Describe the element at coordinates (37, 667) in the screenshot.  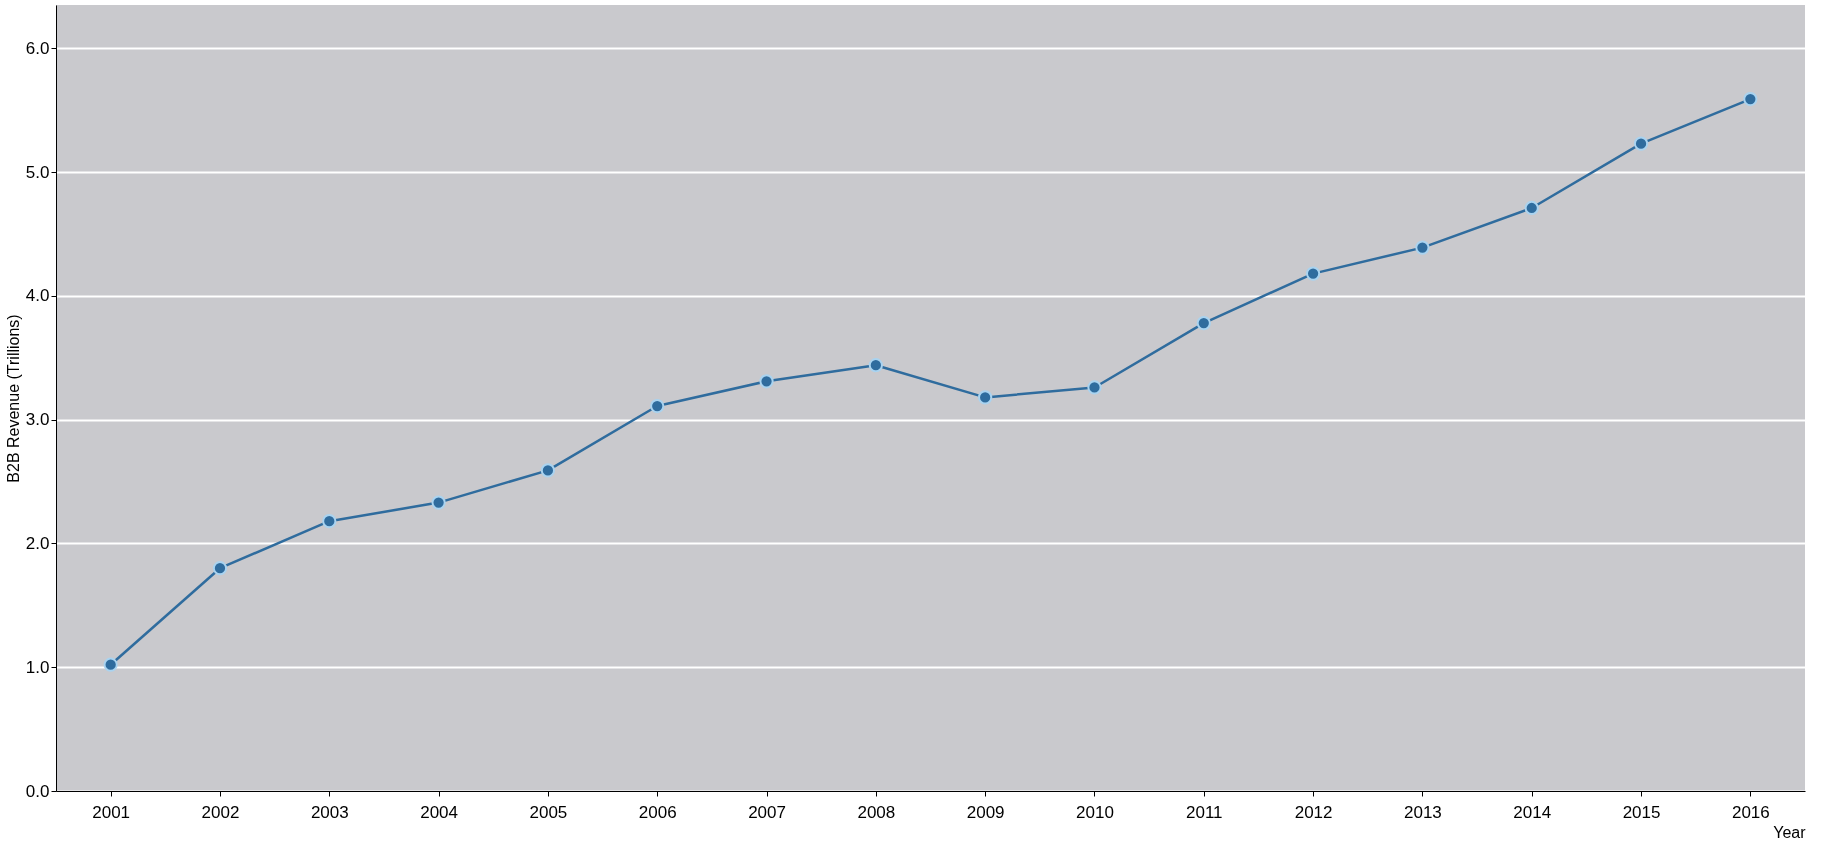
I see `y-tick-label: 1.0` at that location.